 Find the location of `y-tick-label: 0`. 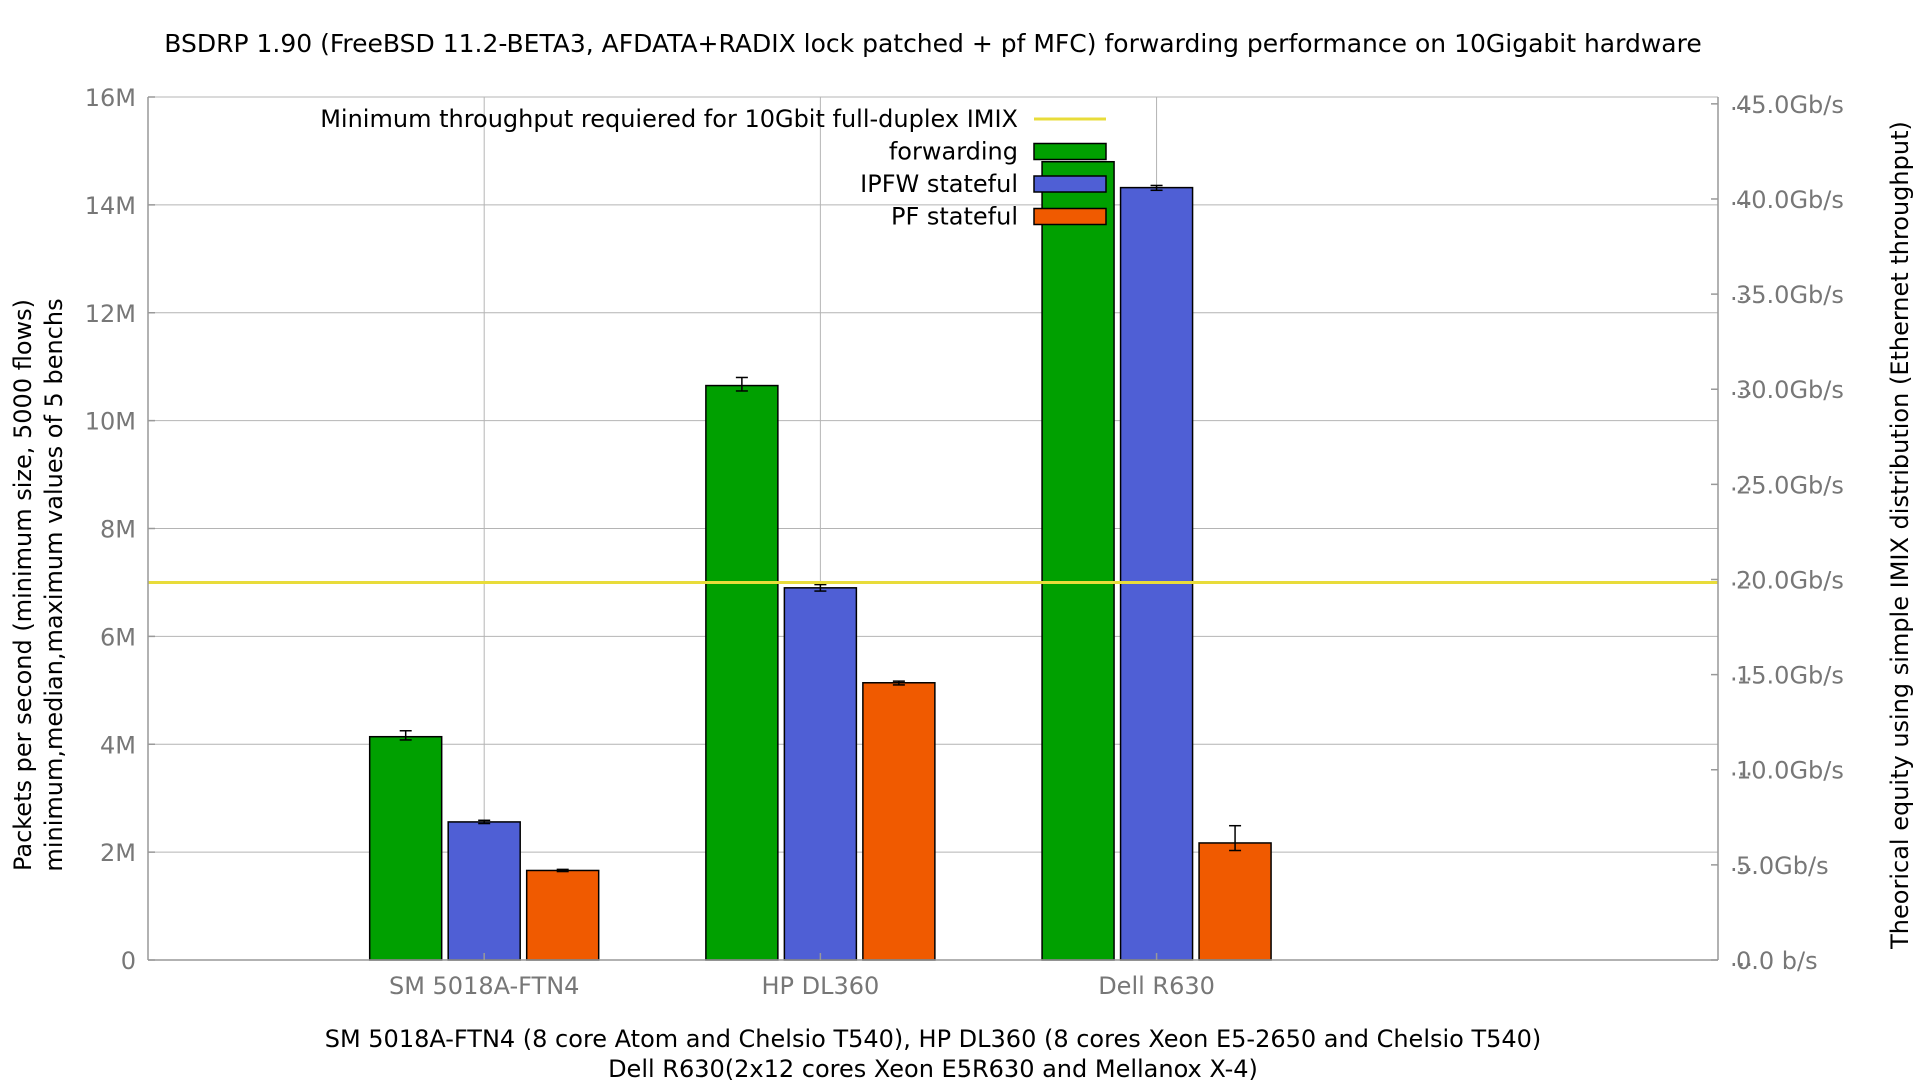

y-tick-label: 0 is located at coordinates (128, 961).